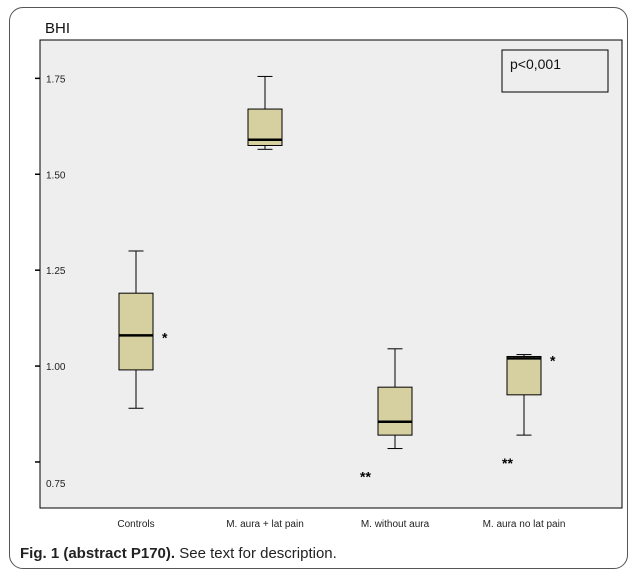 The image size is (637, 574). I want to click on caption-text: See text for description., so click(258, 553).